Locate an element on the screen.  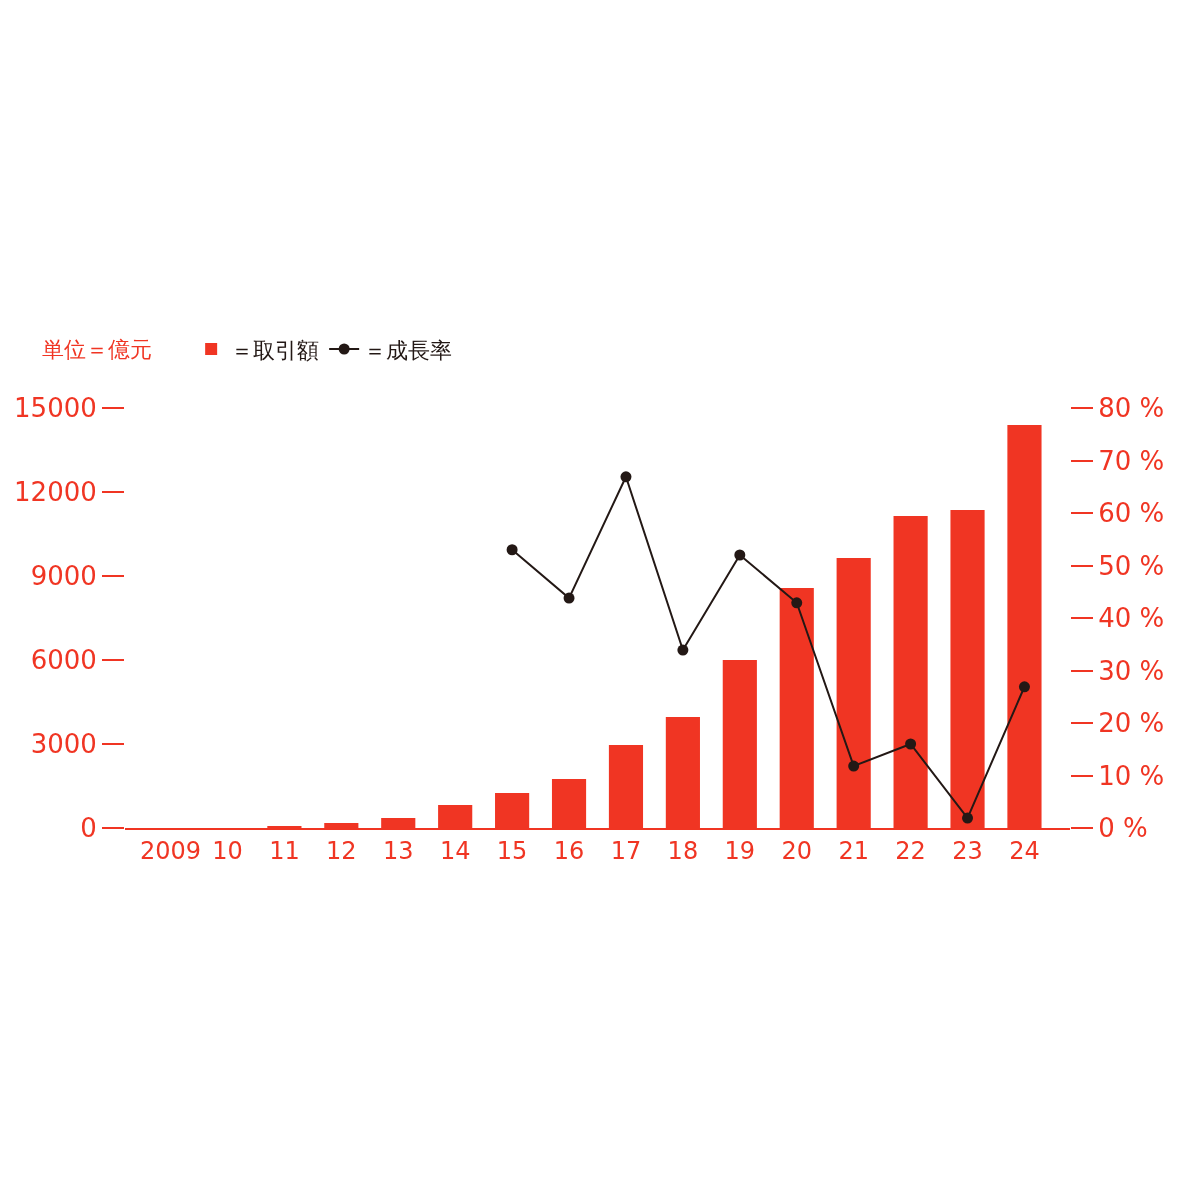
x-tick-label: 19 is located at coordinates (740, 850).